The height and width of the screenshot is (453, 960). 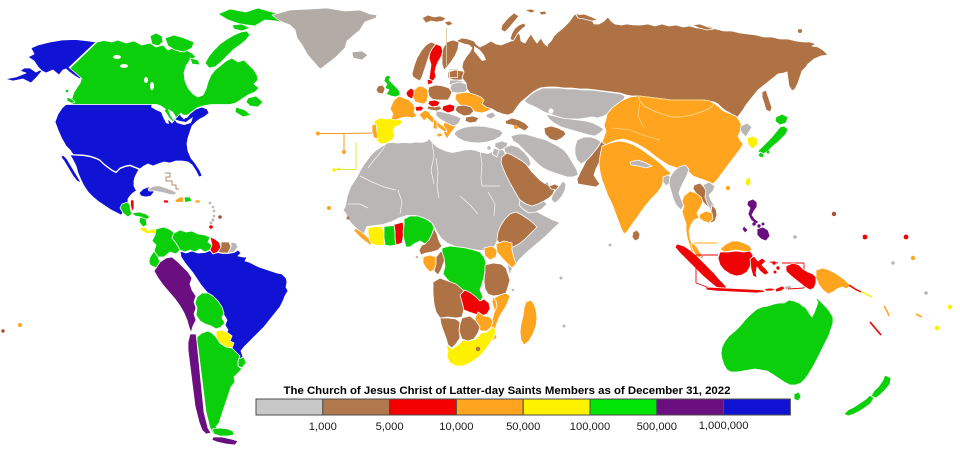 I want to click on svg-text: 10,000, so click(x=456, y=427).